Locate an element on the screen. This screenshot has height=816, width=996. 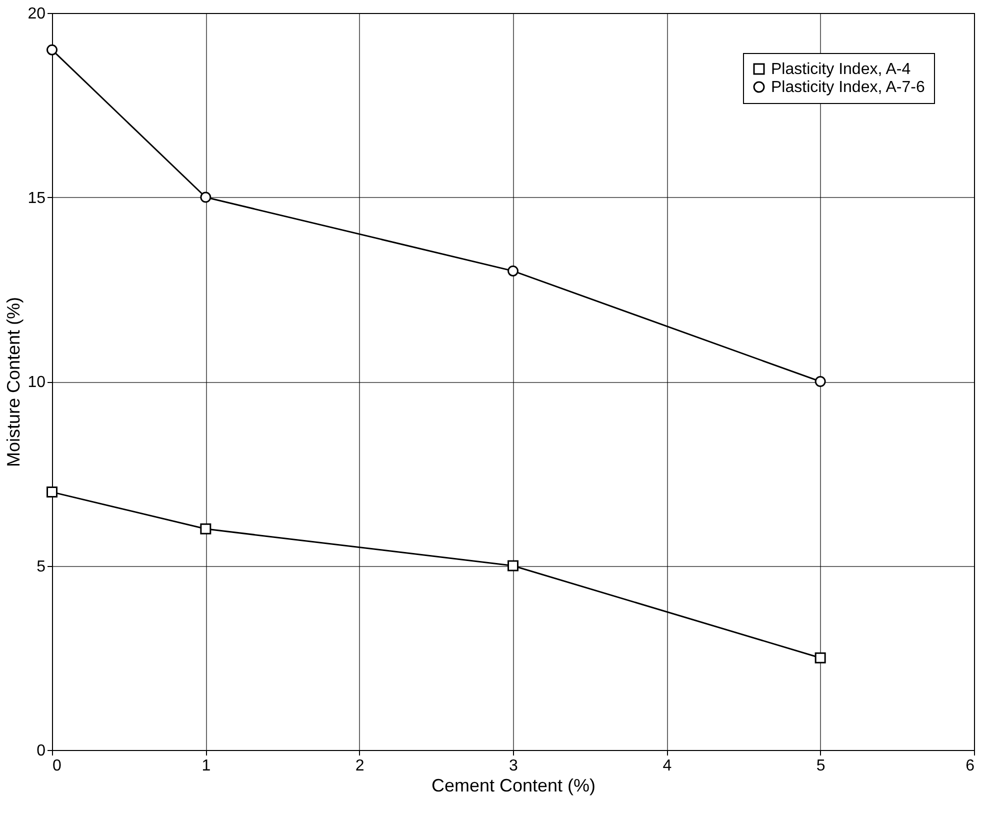
x-tick-label: 5 is located at coordinates (821, 766).